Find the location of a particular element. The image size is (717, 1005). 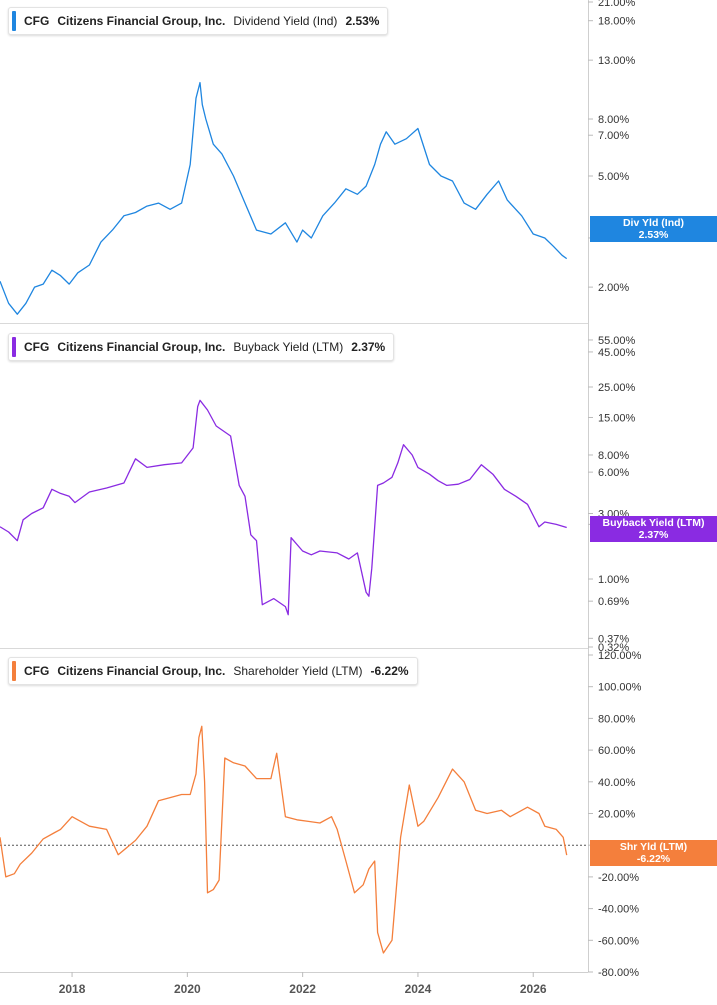

last-value-tag-dividend: Div Yld (Ind) 2.53% is located at coordinates (653, 229).